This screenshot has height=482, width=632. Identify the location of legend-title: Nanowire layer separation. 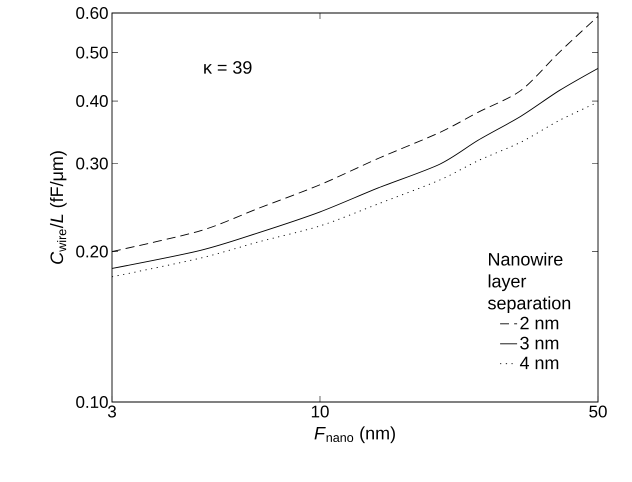
(529, 282).